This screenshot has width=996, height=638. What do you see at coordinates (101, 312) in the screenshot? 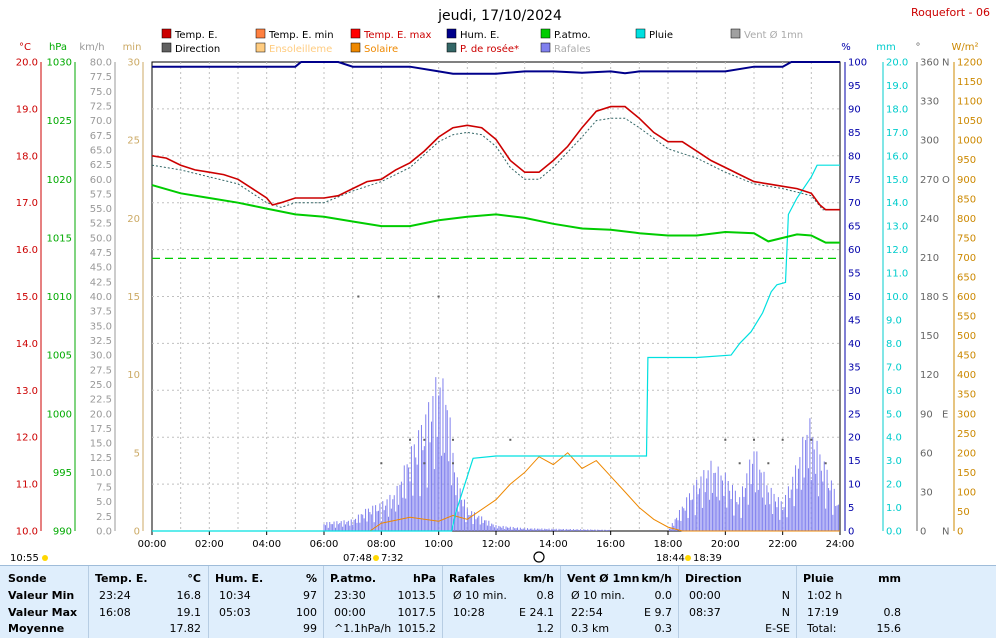
I see `axis-tick-wind: 37.5` at bounding box center [101, 312].